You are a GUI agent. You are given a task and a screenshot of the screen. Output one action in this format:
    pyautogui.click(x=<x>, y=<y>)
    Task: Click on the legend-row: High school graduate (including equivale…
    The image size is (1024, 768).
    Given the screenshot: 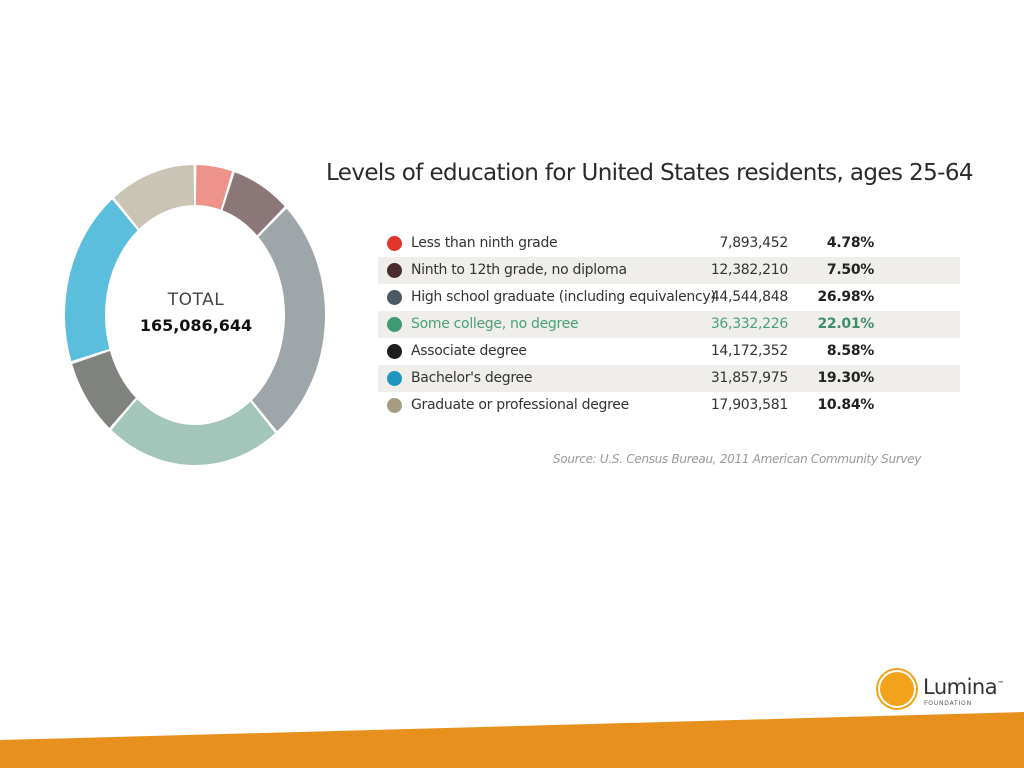 What is the action you would take?
    pyautogui.click(x=669, y=297)
    